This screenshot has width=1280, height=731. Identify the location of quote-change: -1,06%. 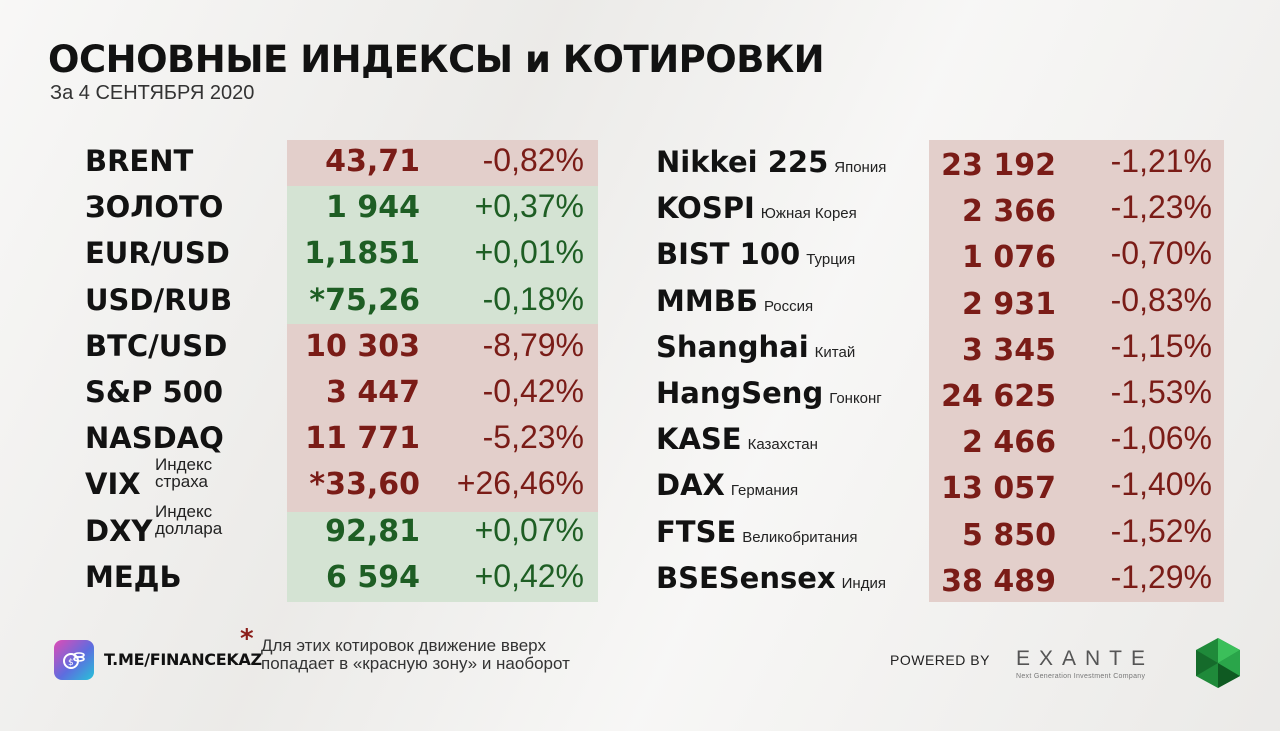
(1161, 438).